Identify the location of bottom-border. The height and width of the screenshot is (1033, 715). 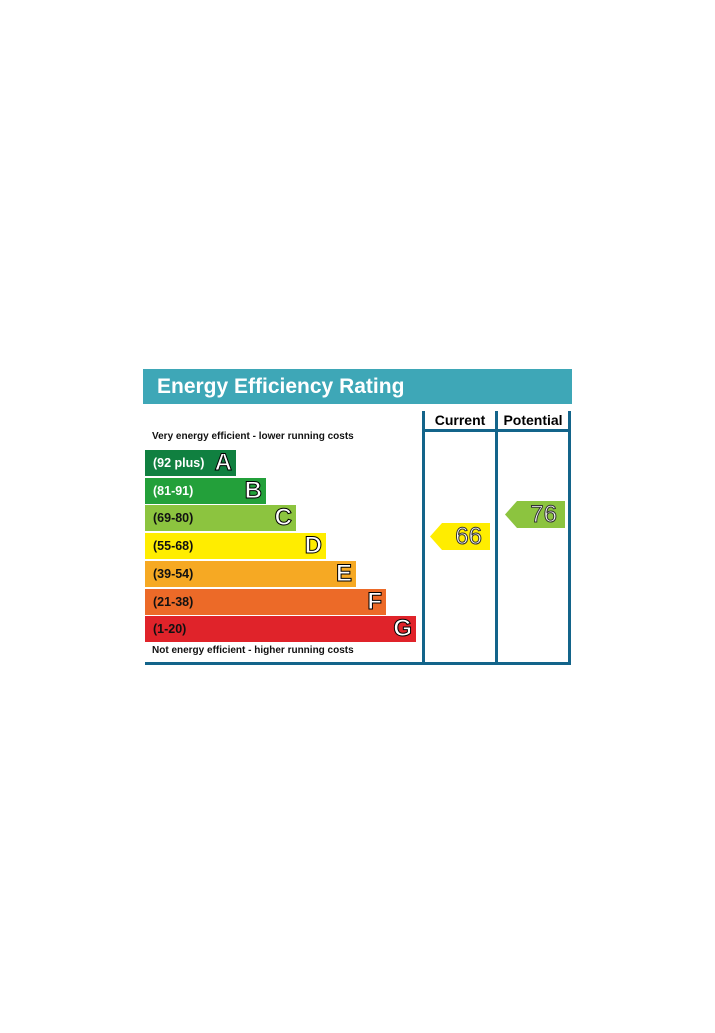
(358, 663).